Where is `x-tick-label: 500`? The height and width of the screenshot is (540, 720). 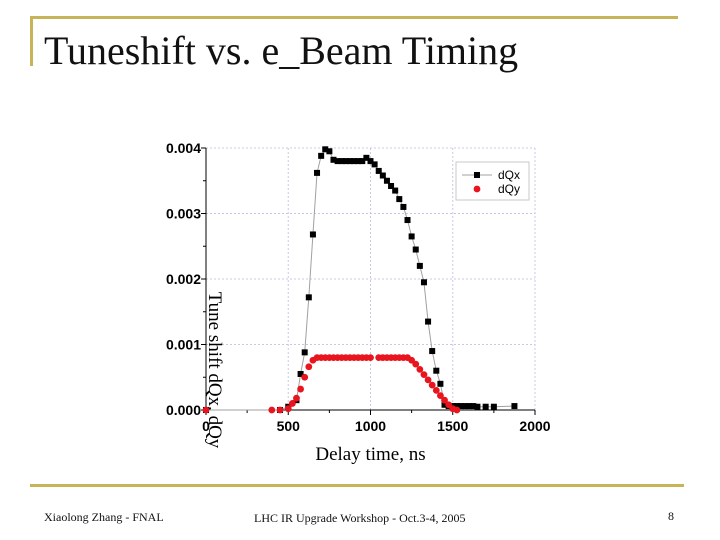 x-tick-label: 500 is located at coordinates (289, 426).